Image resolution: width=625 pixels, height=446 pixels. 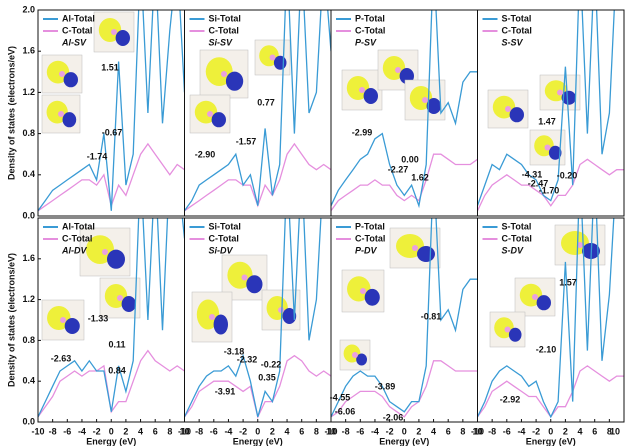 I want to click on peak-annotation: -2.63, so click(x=61, y=358).